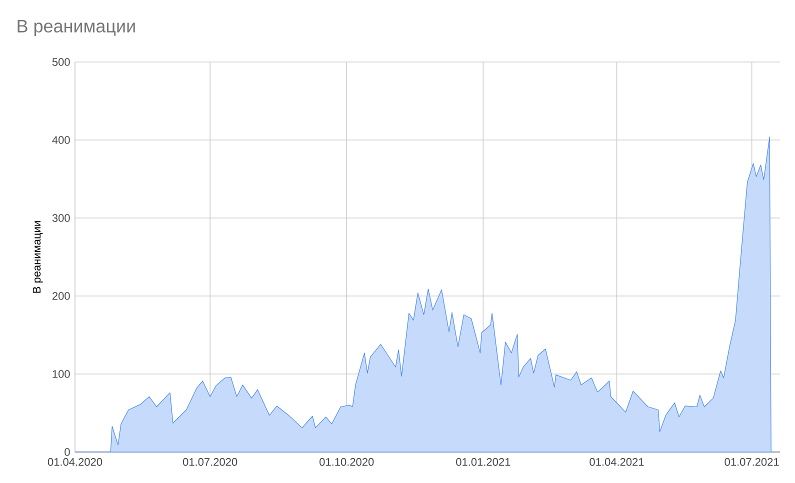  What do you see at coordinates (483, 462) in the screenshot?
I see `x-tick-label: 01.01.2021` at bounding box center [483, 462].